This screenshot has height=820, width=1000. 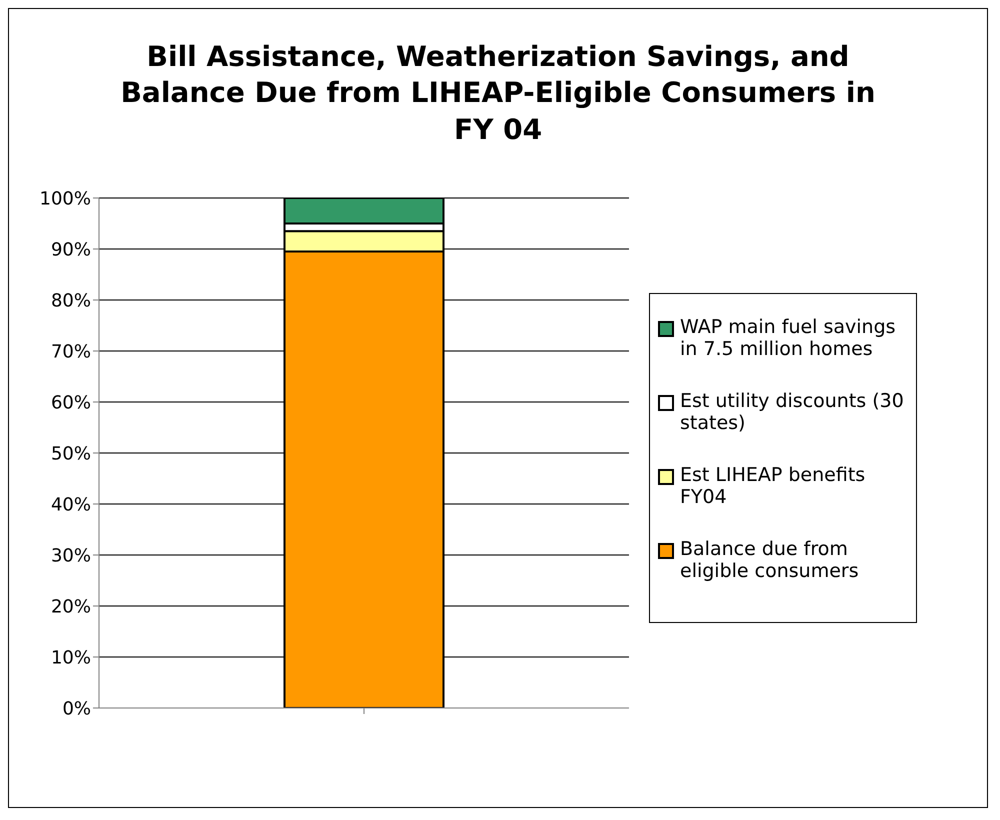 I want to click on y-tick-label: 50%, so click(x=70, y=454).